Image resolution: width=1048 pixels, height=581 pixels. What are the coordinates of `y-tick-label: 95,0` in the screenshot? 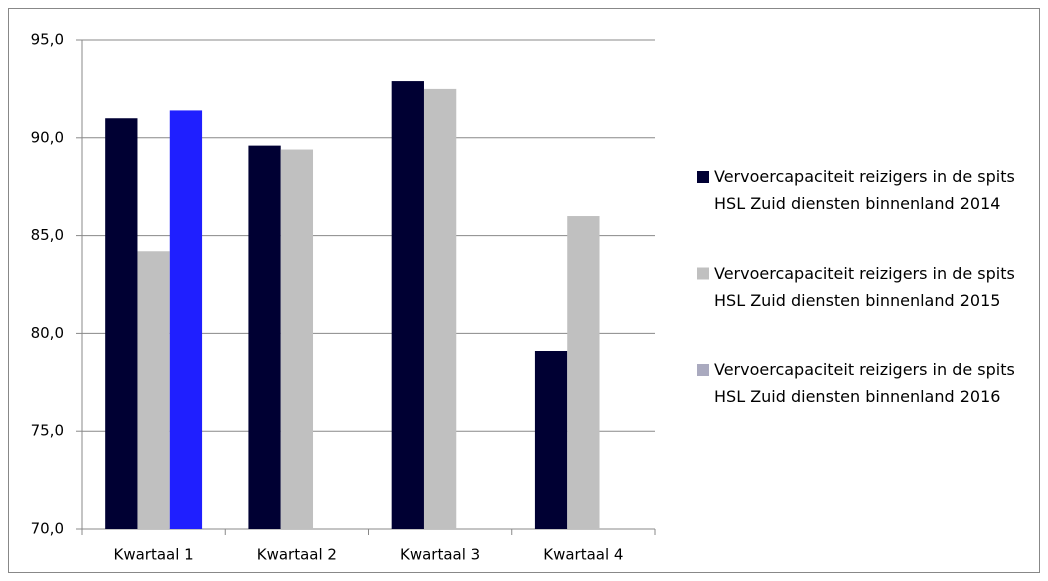 It's located at (47, 40).